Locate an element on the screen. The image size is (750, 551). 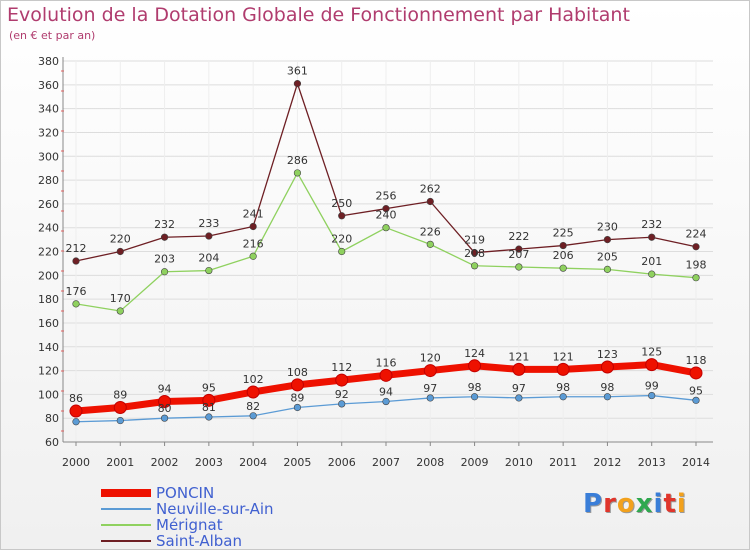
x-tick-label: 2001 is located at coordinates (120, 462).